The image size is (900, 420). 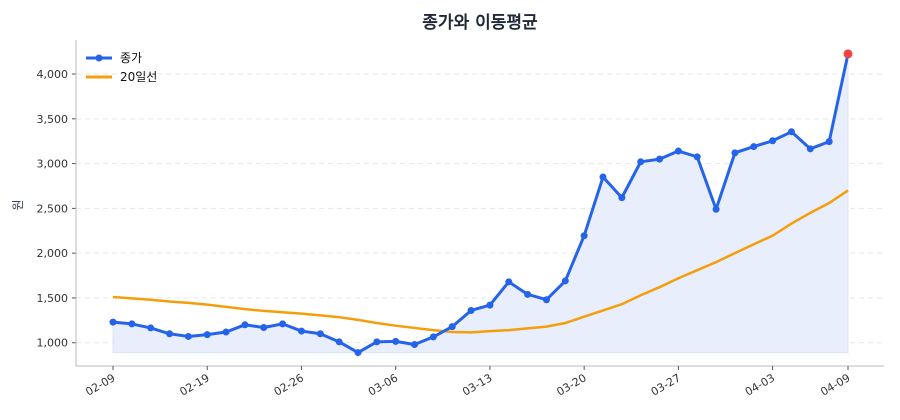 What do you see at coordinates (666, 384) in the screenshot?
I see `x-tick-label: 03-27` at bounding box center [666, 384].